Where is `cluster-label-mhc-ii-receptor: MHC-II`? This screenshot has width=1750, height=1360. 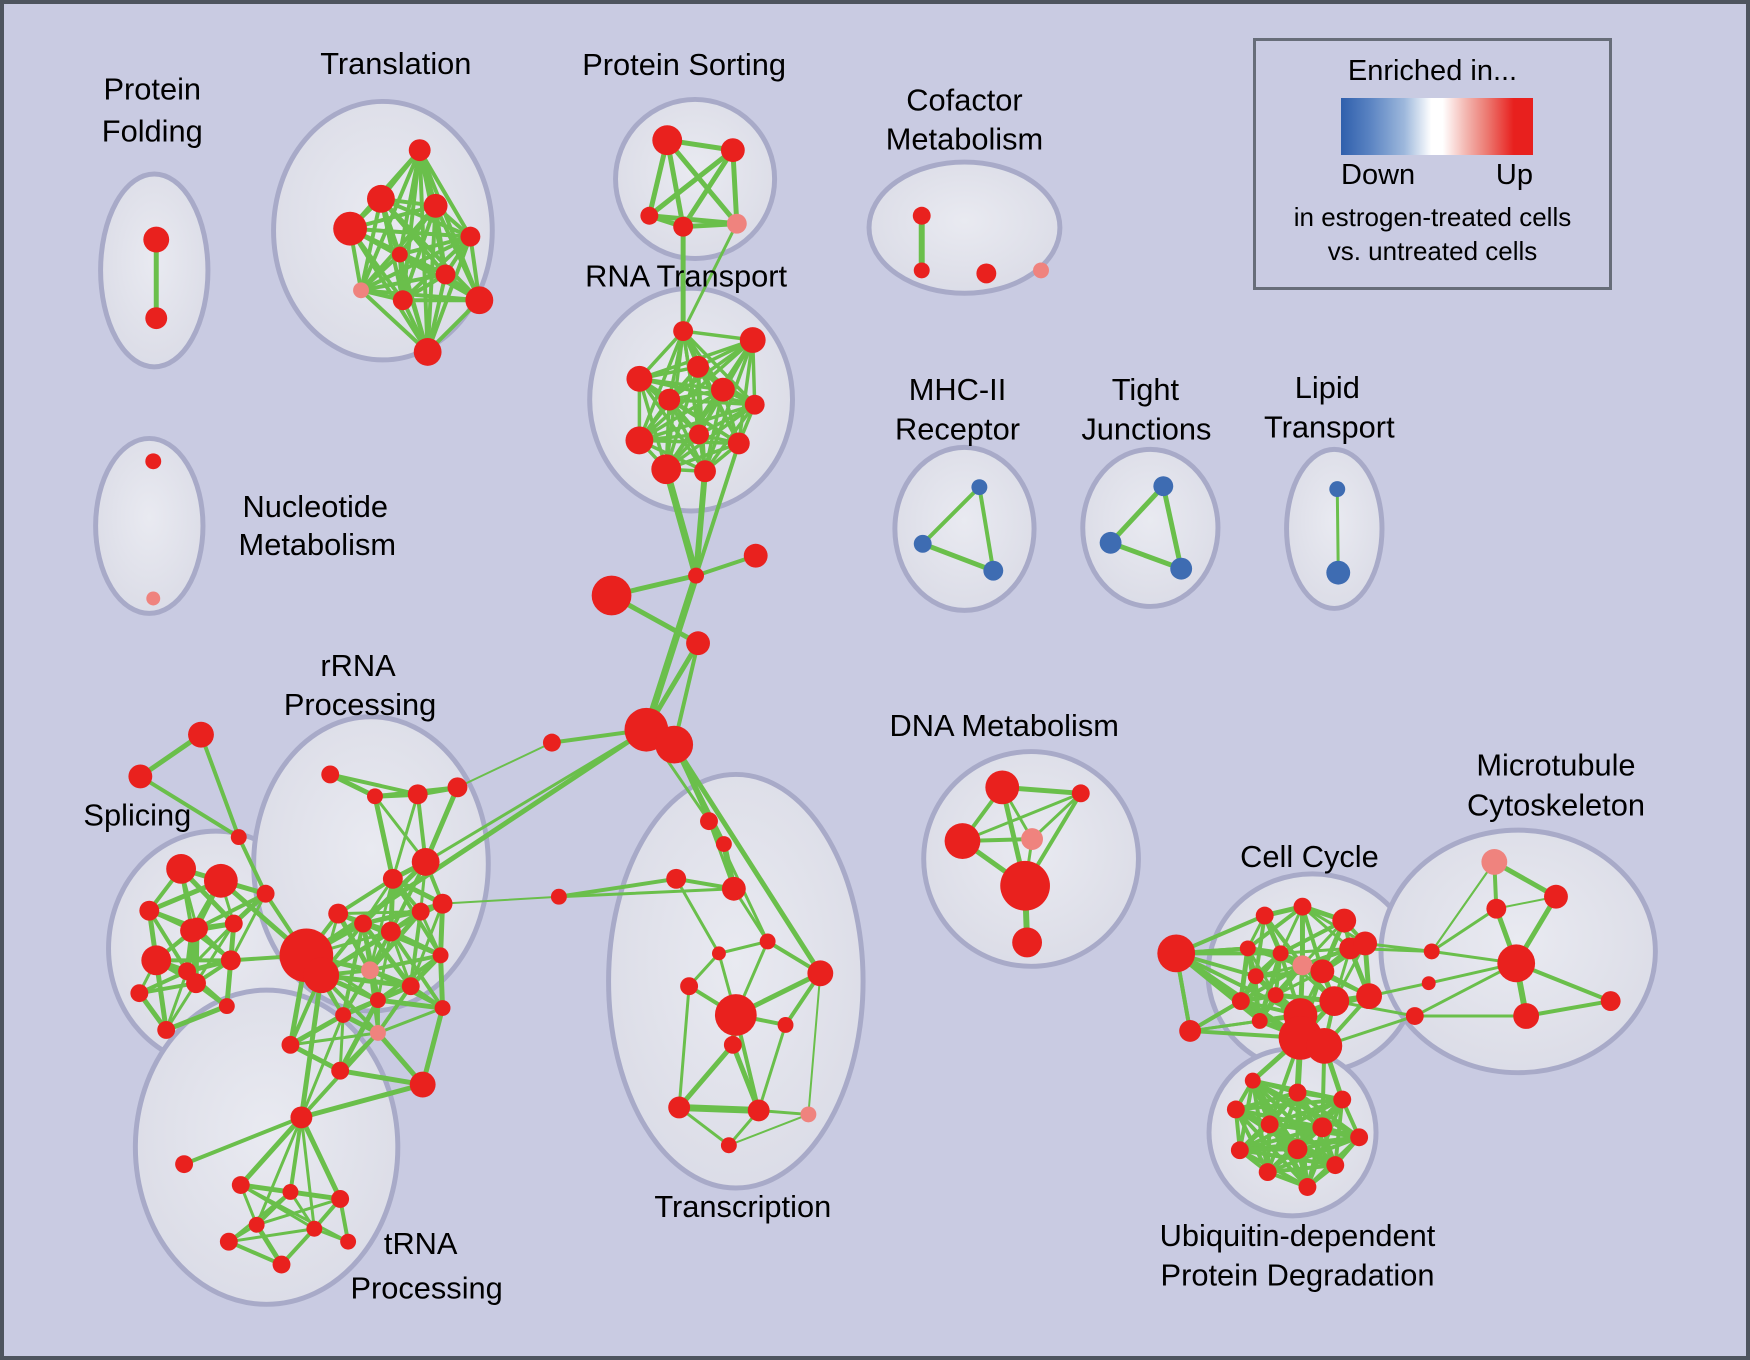 cluster-label-mhc-ii-receptor: MHC-II is located at coordinates (958, 389).